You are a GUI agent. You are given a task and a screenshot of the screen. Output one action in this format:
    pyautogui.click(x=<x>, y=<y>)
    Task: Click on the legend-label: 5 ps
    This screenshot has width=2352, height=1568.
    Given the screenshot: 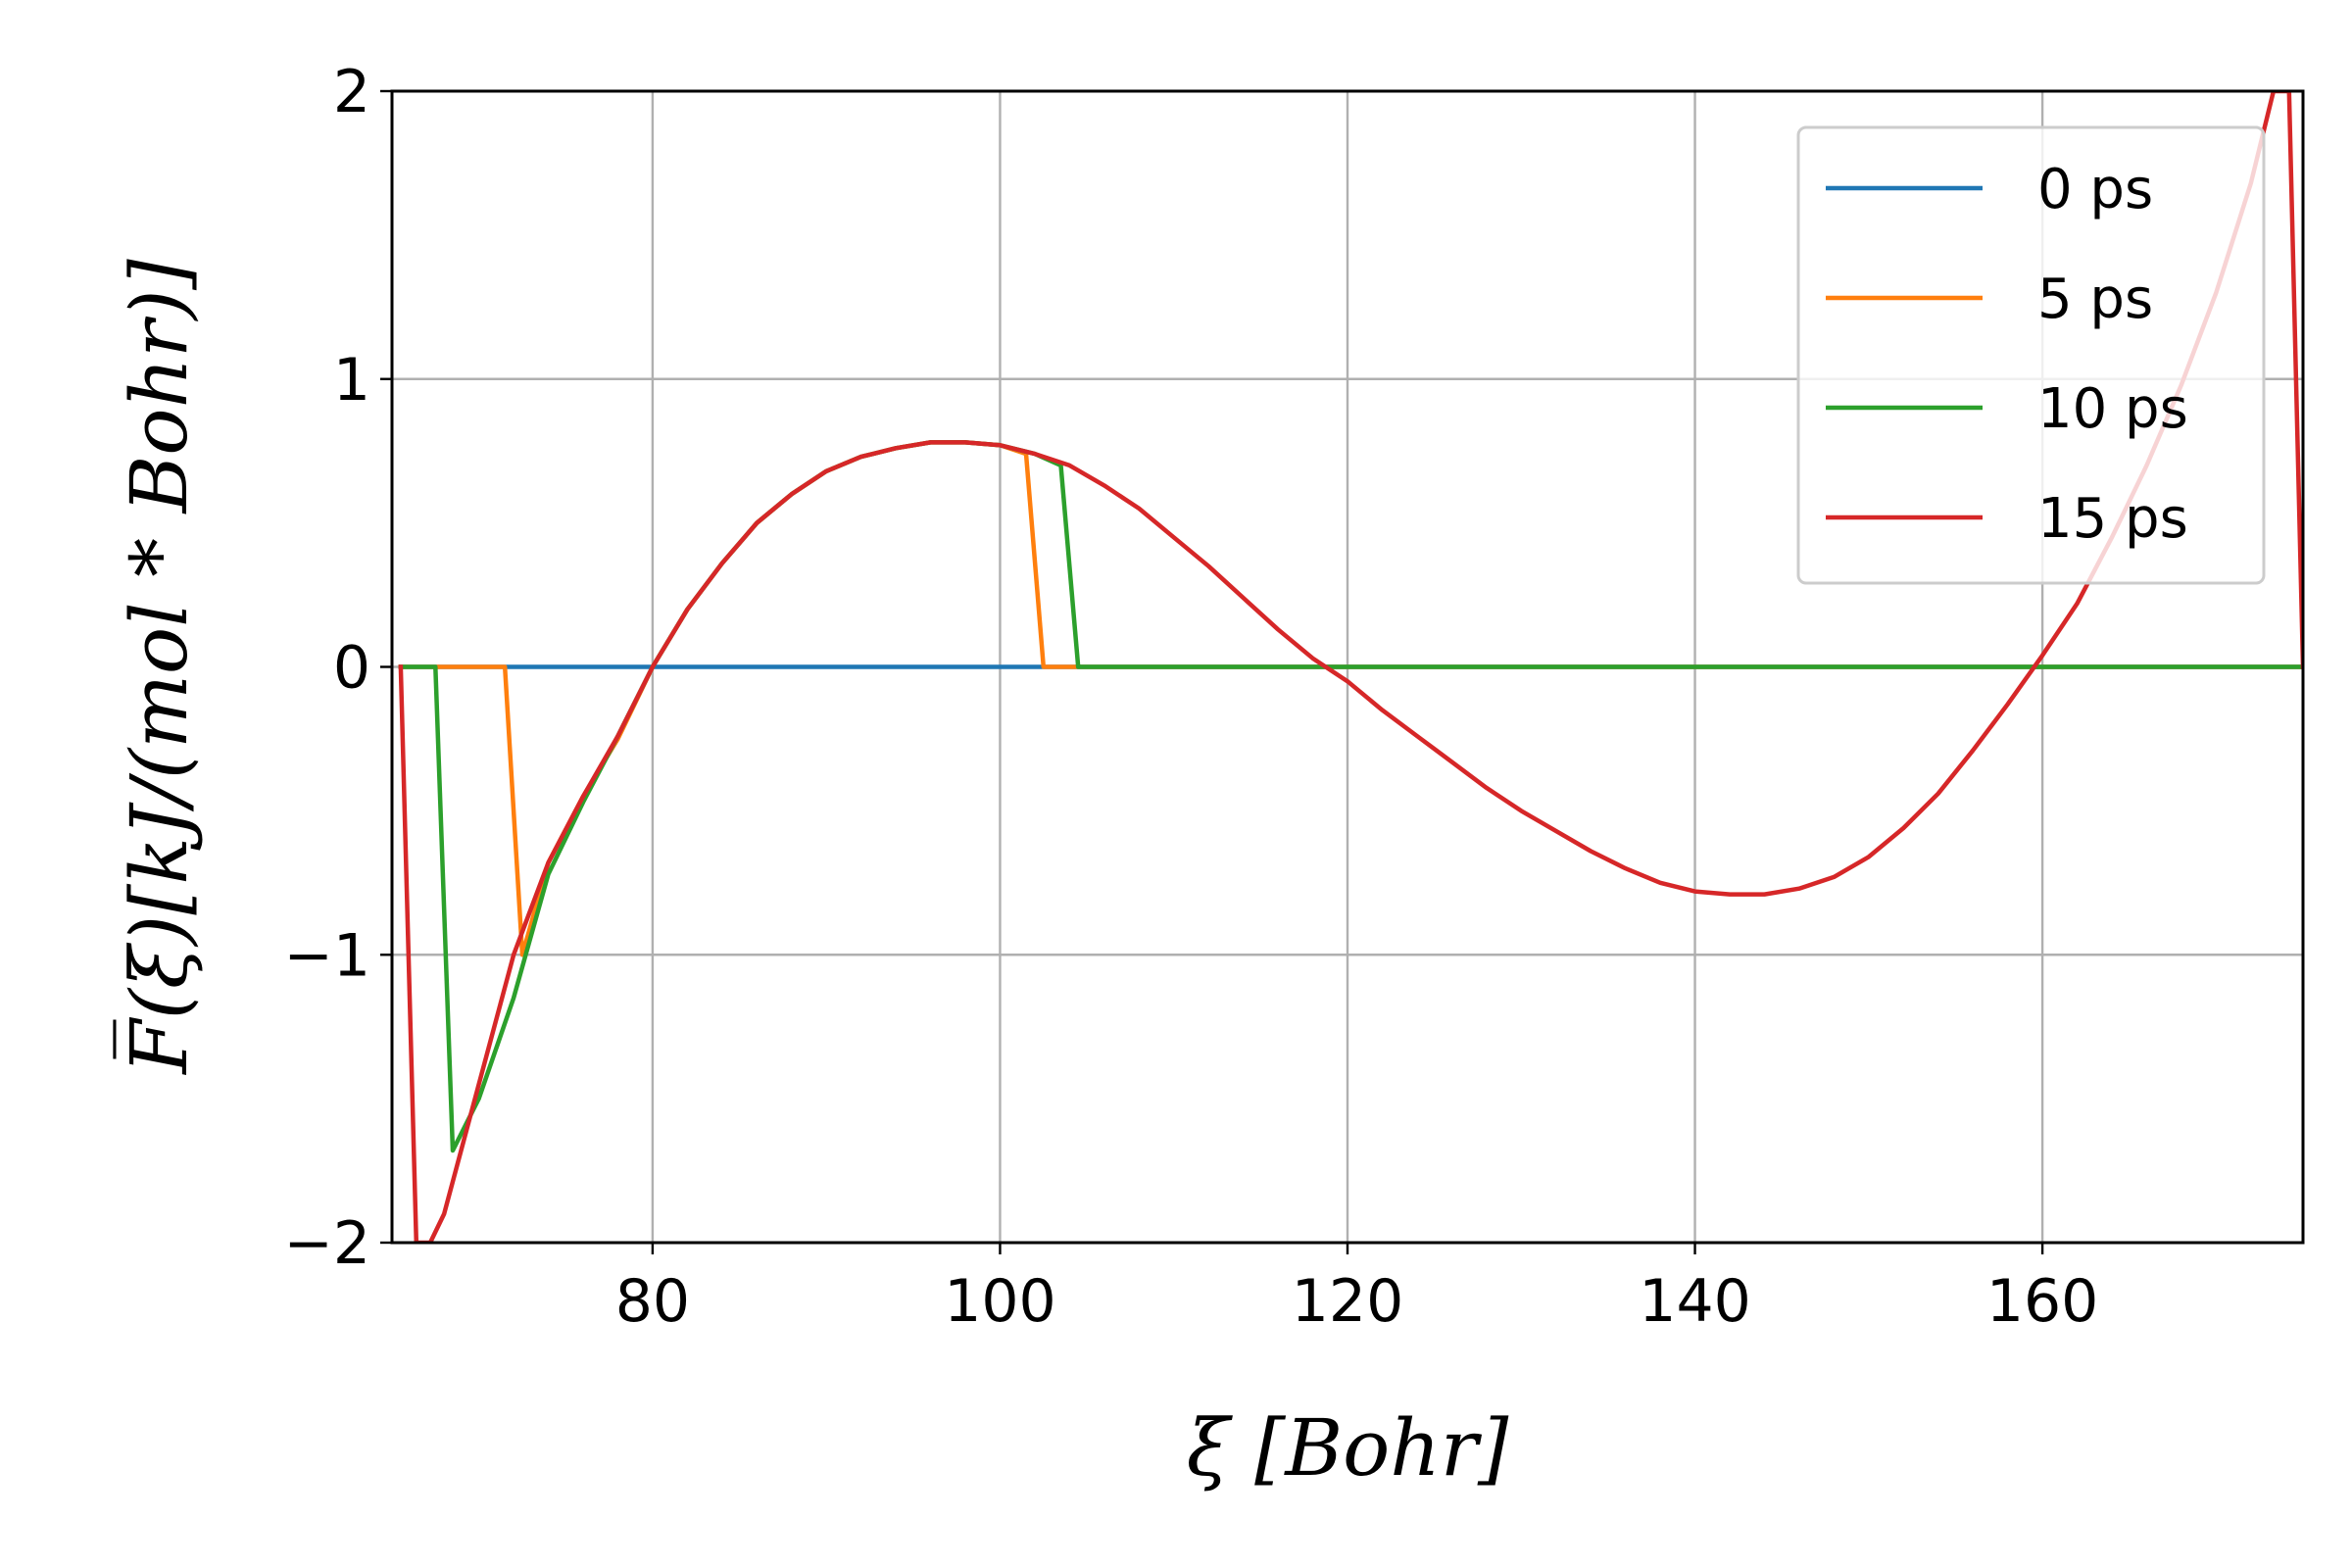 What is the action you would take?
    pyautogui.click(x=2095, y=299)
    